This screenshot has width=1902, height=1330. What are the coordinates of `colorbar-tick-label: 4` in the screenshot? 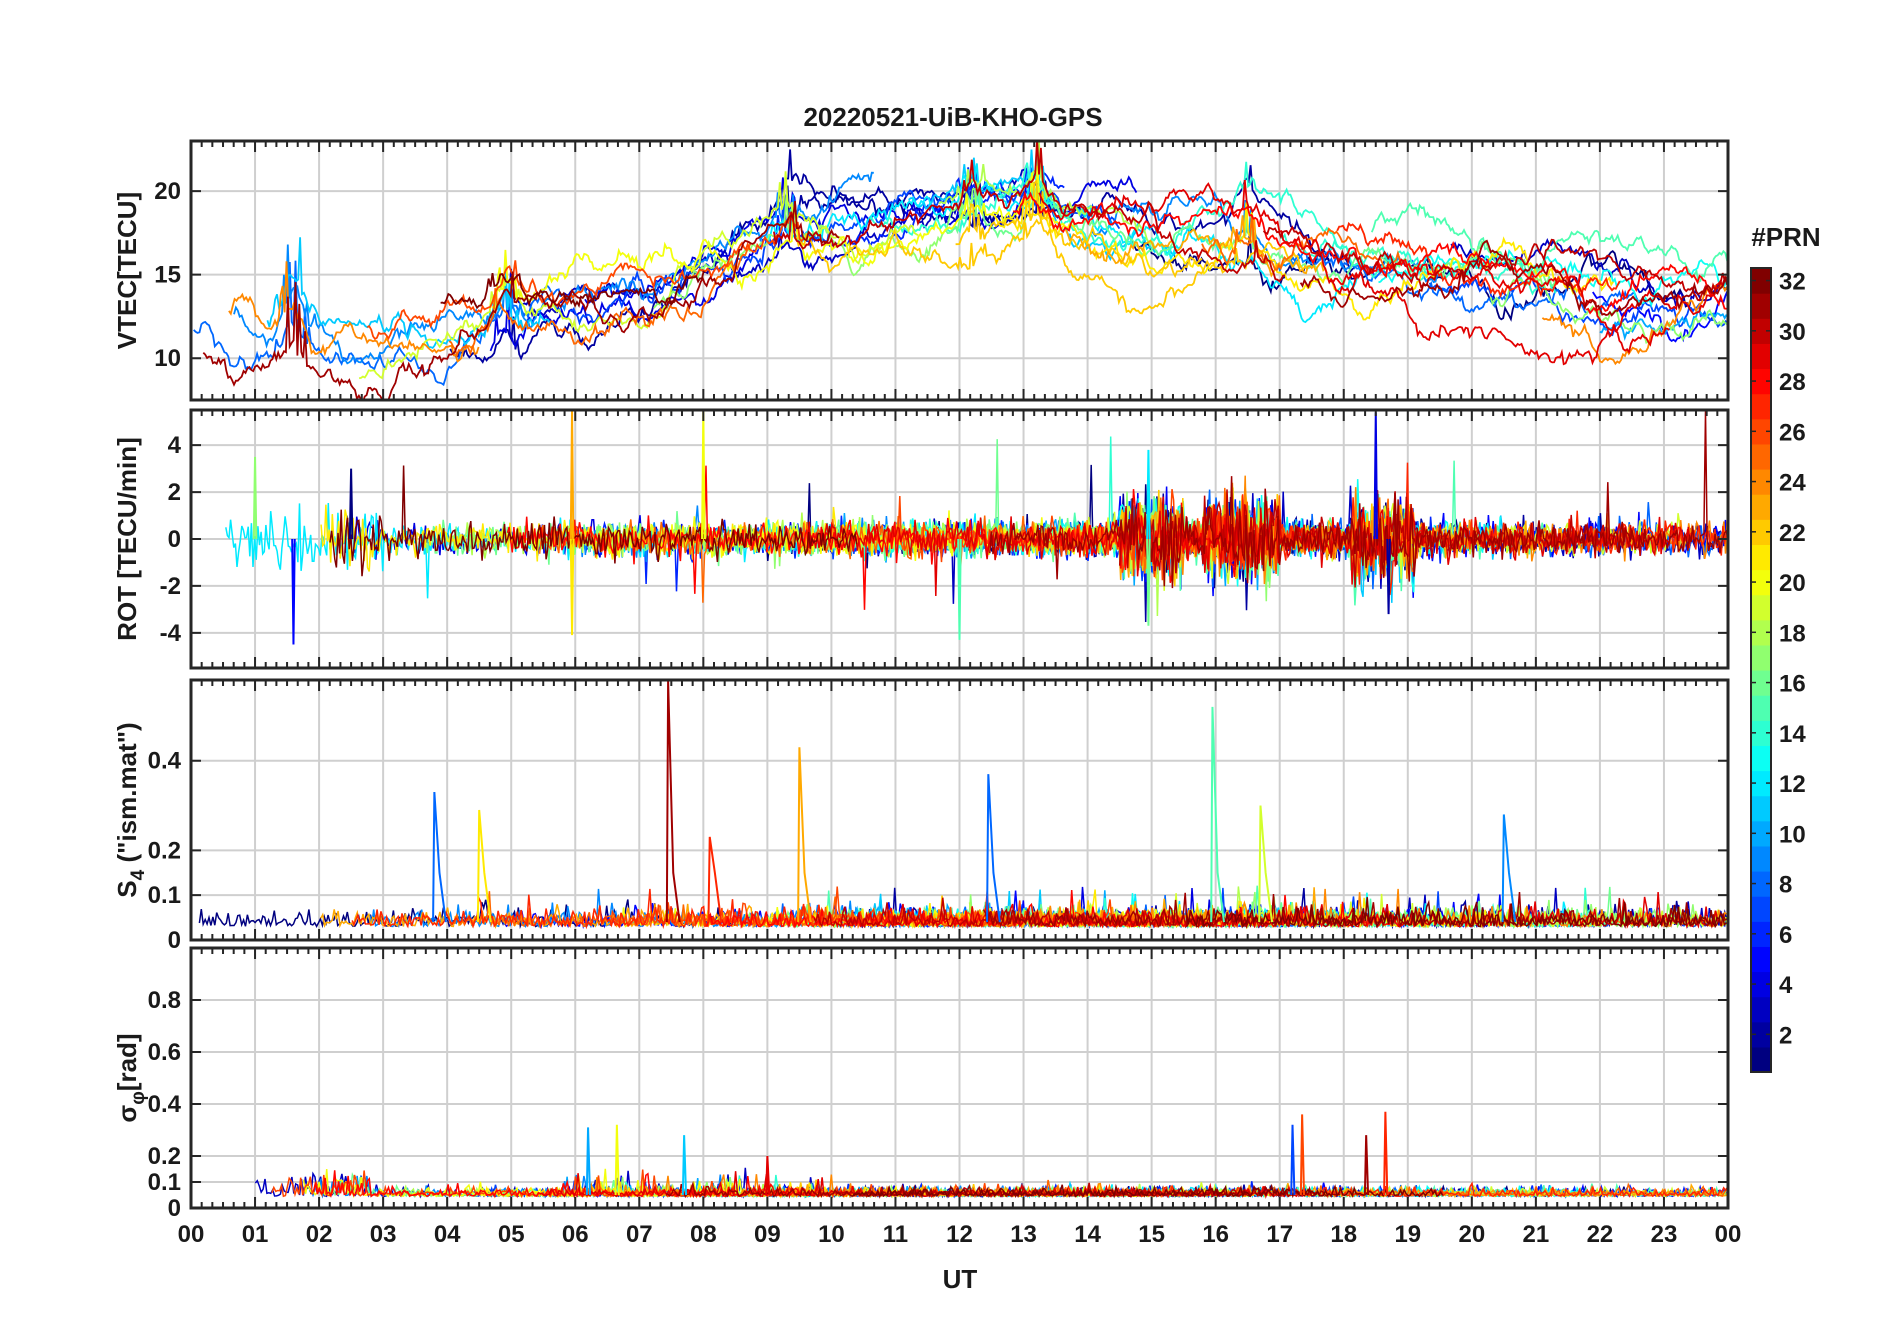 It's located at (1786, 985).